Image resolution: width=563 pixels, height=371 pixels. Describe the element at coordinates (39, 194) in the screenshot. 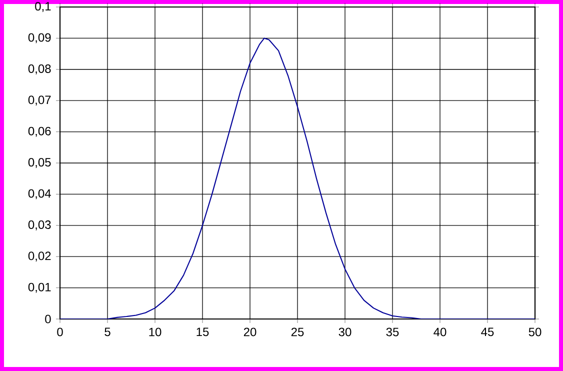

I see `y-tick-label: 0,04` at that location.